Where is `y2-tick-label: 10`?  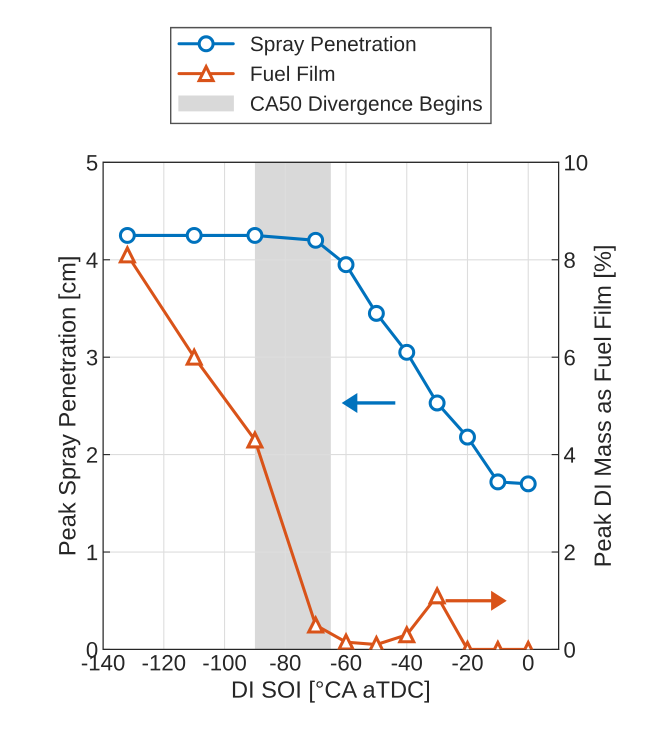 y2-tick-label: 10 is located at coordinates (576, 162).